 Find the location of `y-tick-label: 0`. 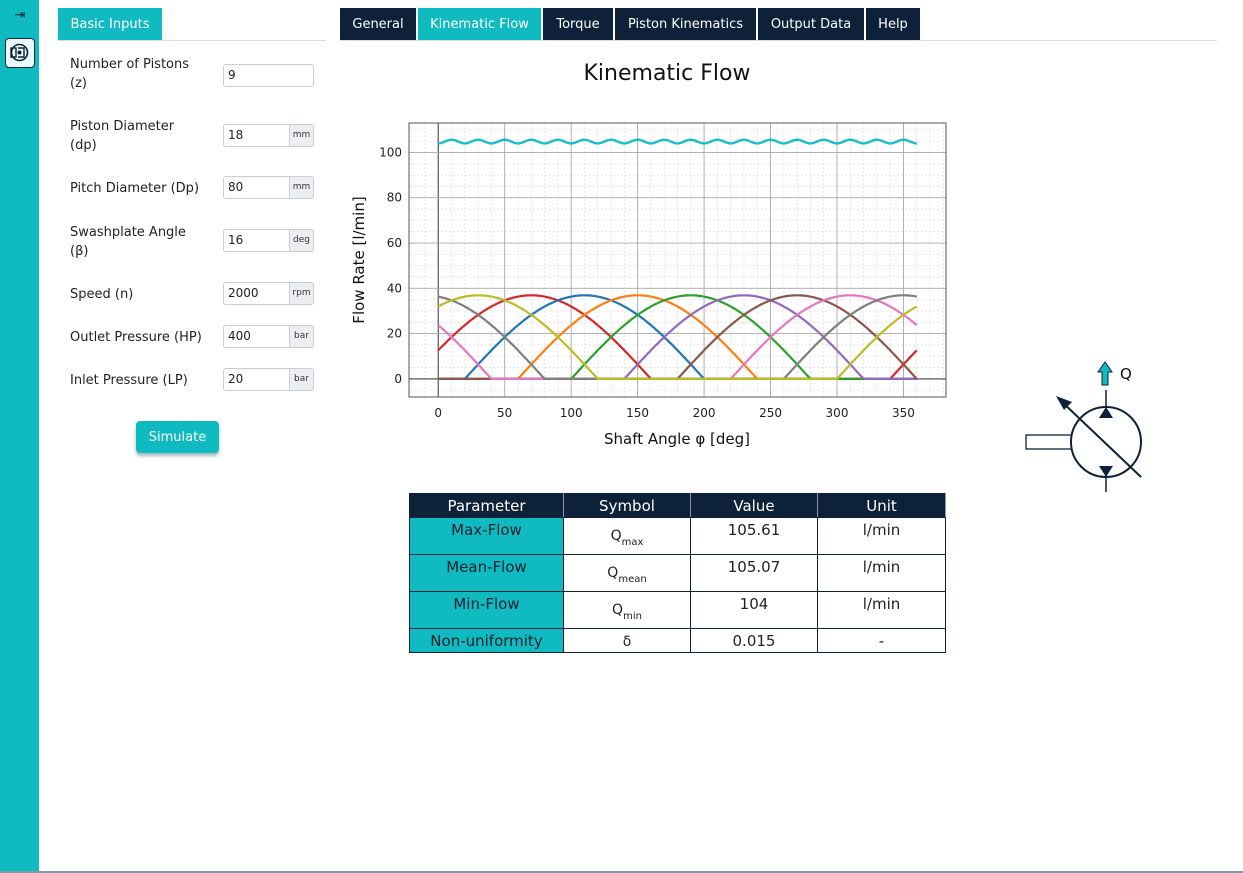

y-tick-label: 0 is located at coordinates (398, 379).